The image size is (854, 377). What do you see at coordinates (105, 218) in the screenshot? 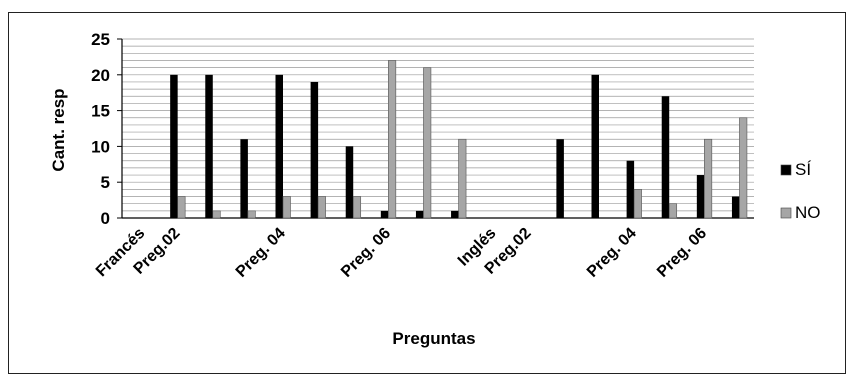
I see `y-tick-label: 0` at bounding box center [105, 218].